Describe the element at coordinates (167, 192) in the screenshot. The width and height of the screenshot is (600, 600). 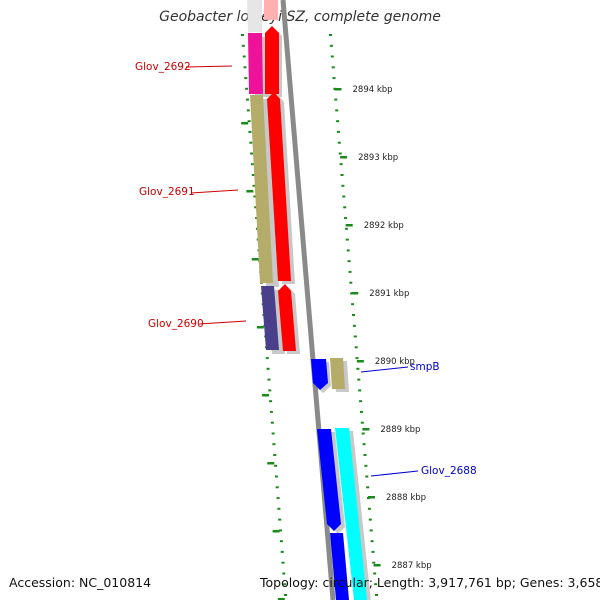
I see `label-Glov_2691: Glov_2691` at that location.